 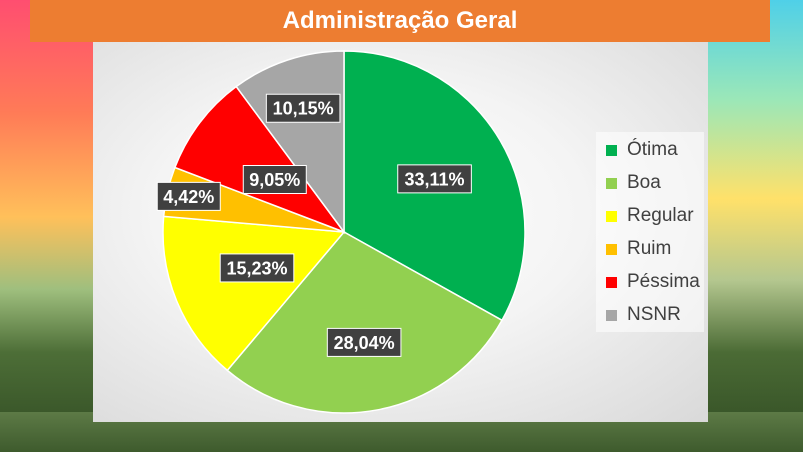 I want to click on data-label-text: 4,42%, so click(x=188, y=197).